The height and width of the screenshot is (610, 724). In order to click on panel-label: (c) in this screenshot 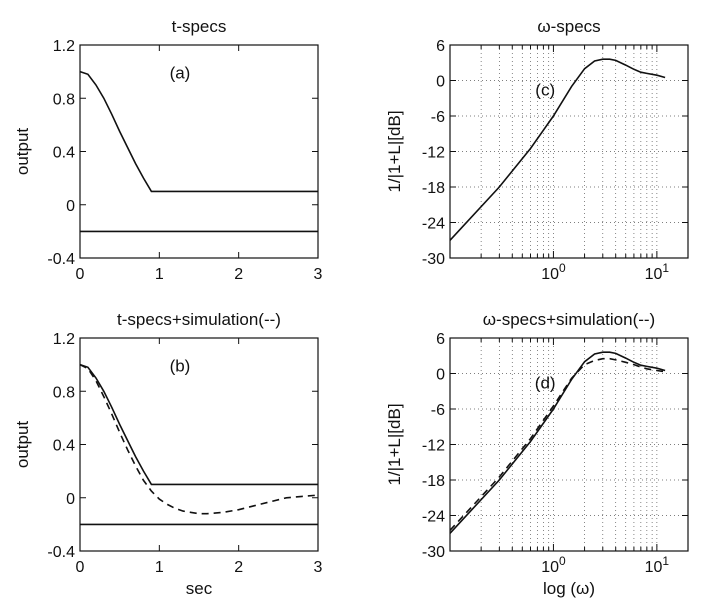, I will do `click(545, 90)`.